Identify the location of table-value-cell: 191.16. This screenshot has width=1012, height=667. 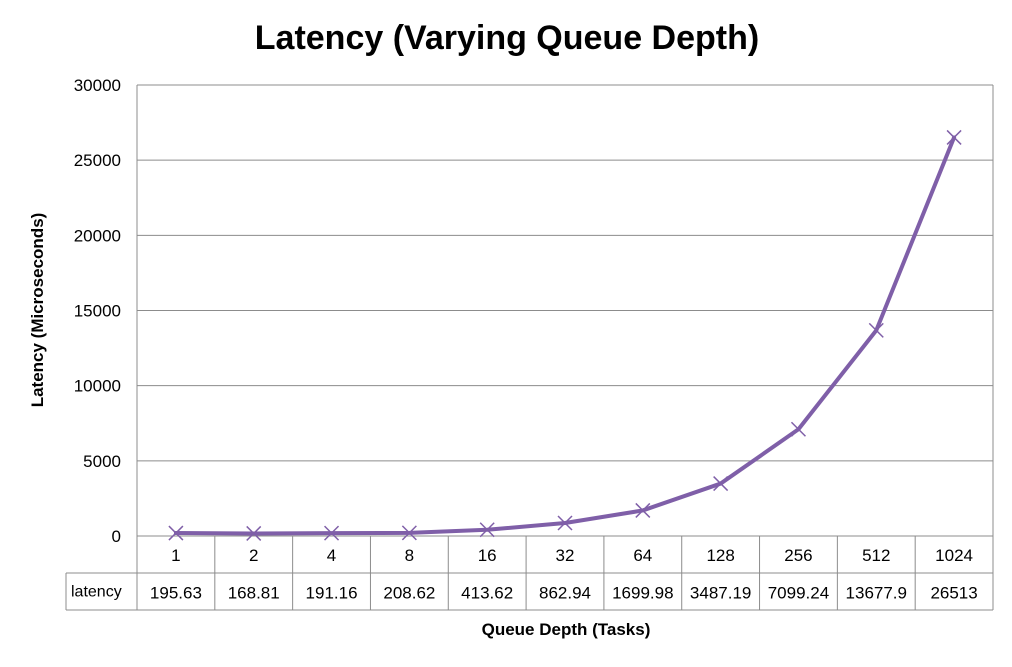
(332, 593).